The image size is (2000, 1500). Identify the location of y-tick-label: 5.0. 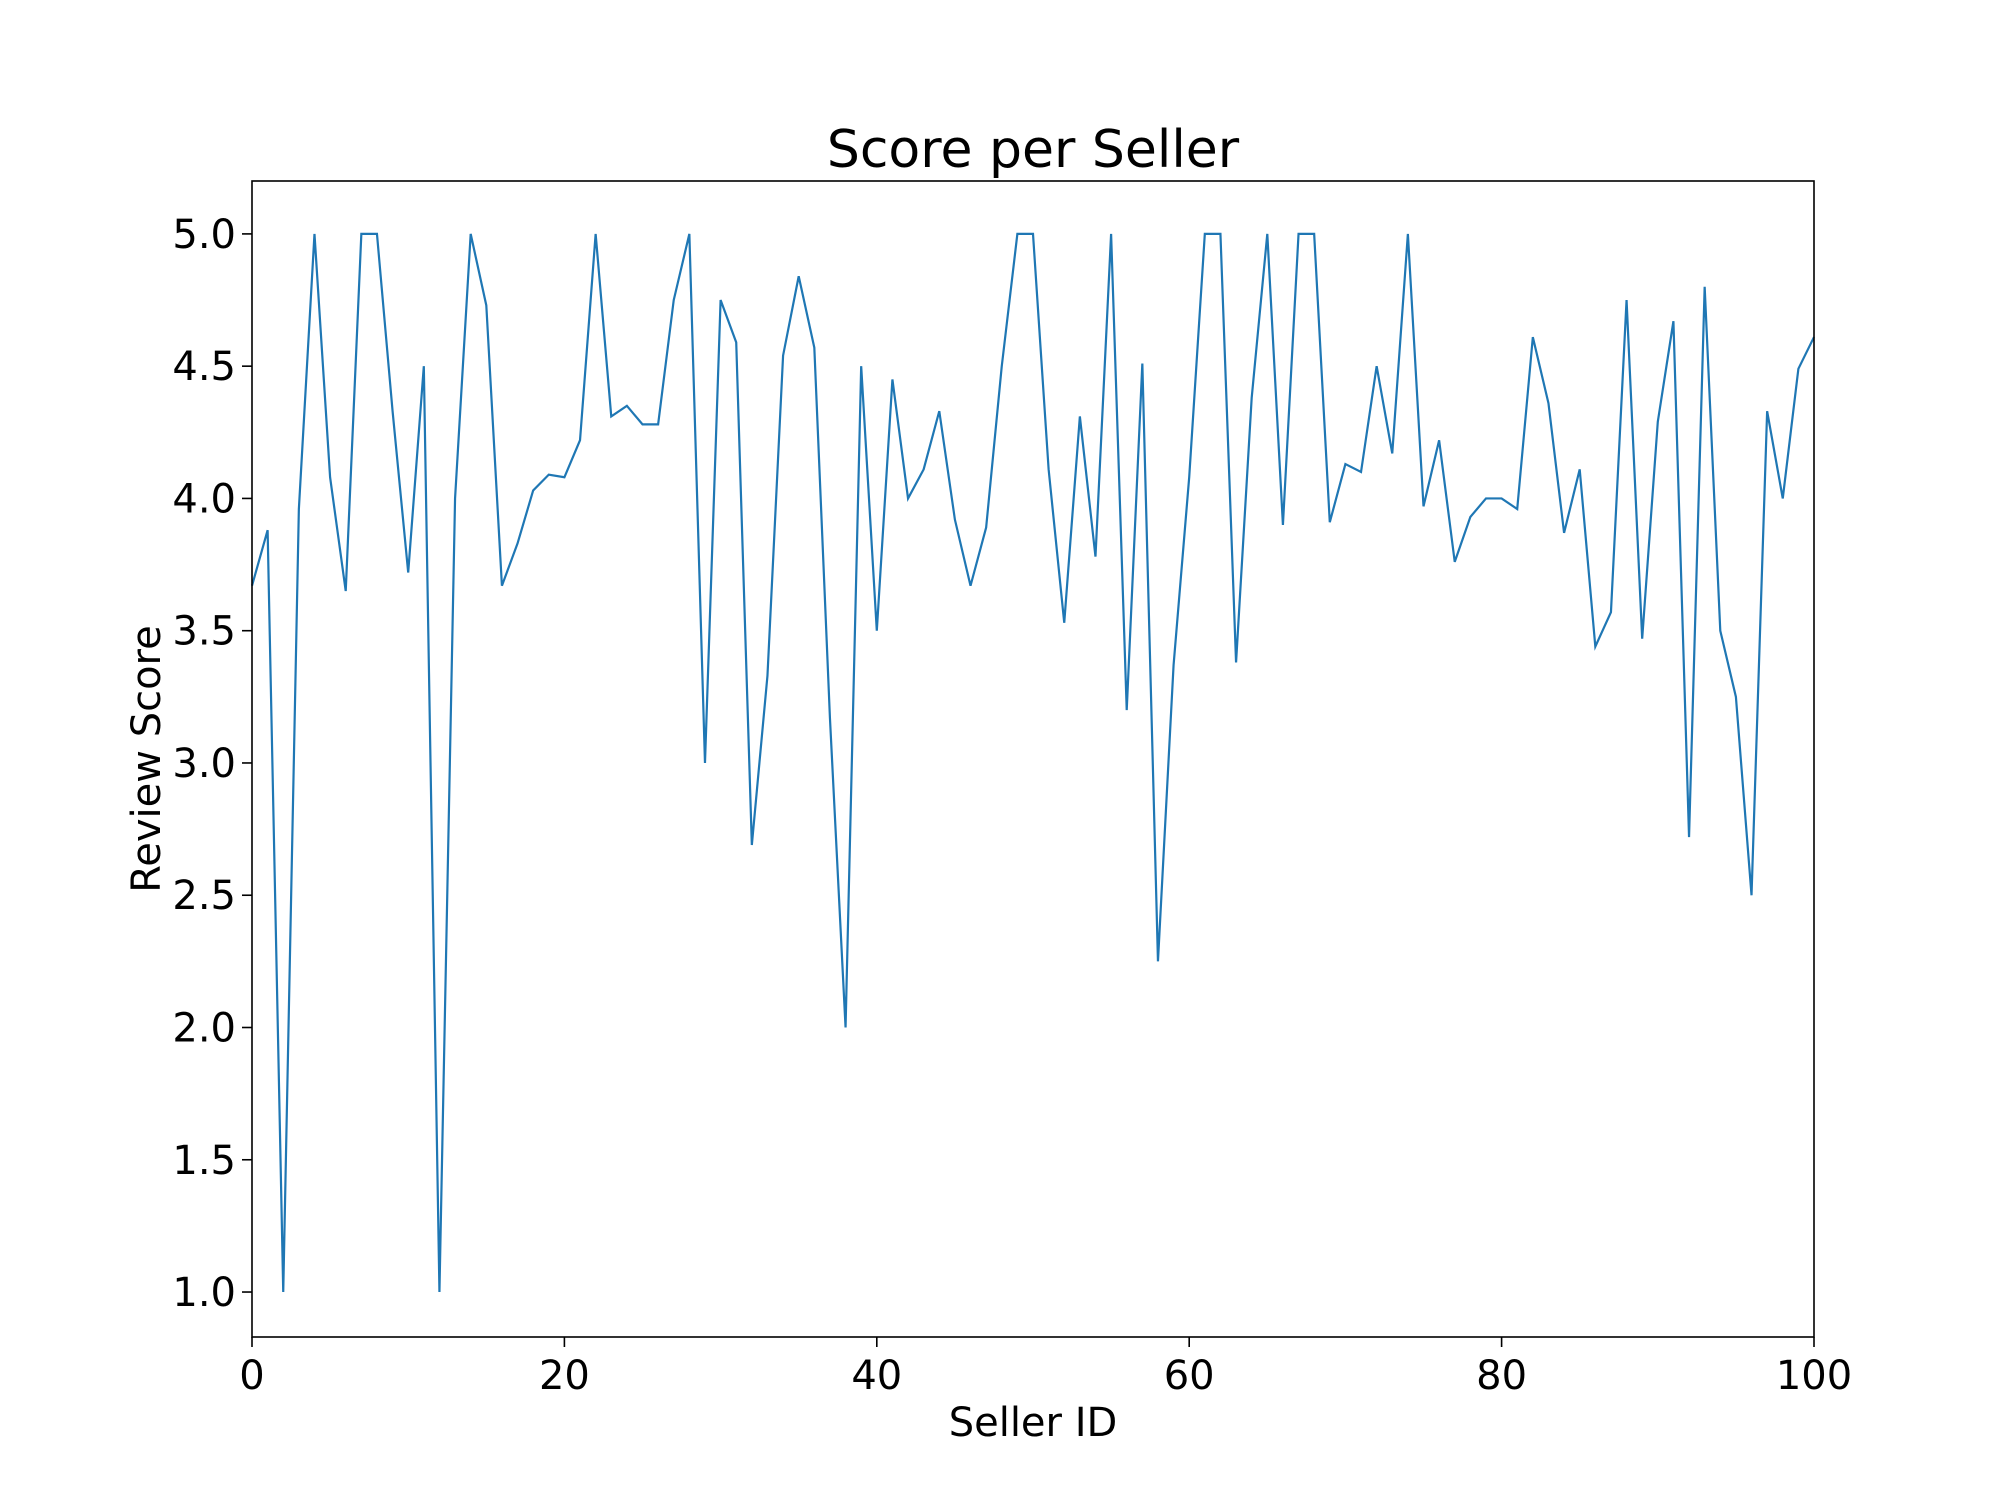
(204, 235).